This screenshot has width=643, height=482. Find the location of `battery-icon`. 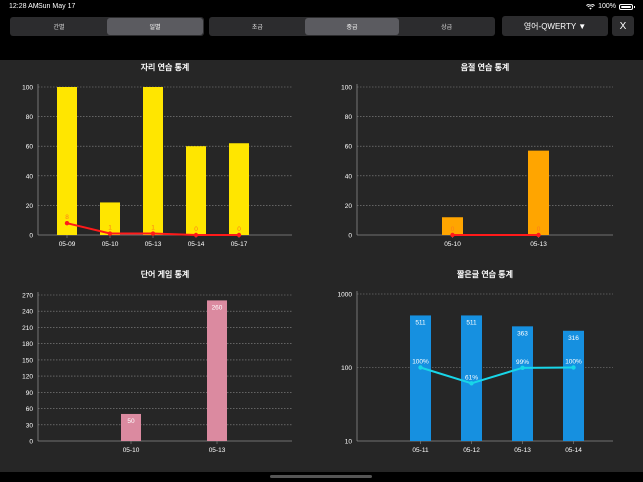

battery-icon is located at coordinates (627, 6).